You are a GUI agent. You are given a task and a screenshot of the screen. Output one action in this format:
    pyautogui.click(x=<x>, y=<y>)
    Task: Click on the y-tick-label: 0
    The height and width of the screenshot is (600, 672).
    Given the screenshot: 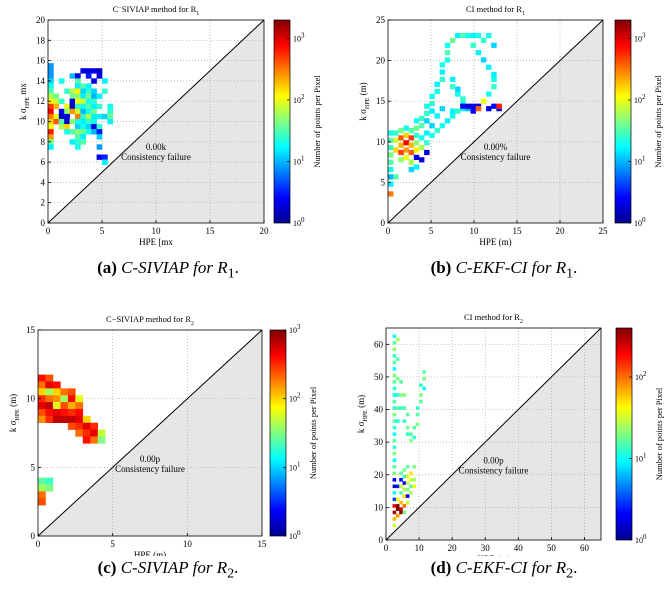 What is the action you would take?
    pyautogui.click(x=33, y=536)
    